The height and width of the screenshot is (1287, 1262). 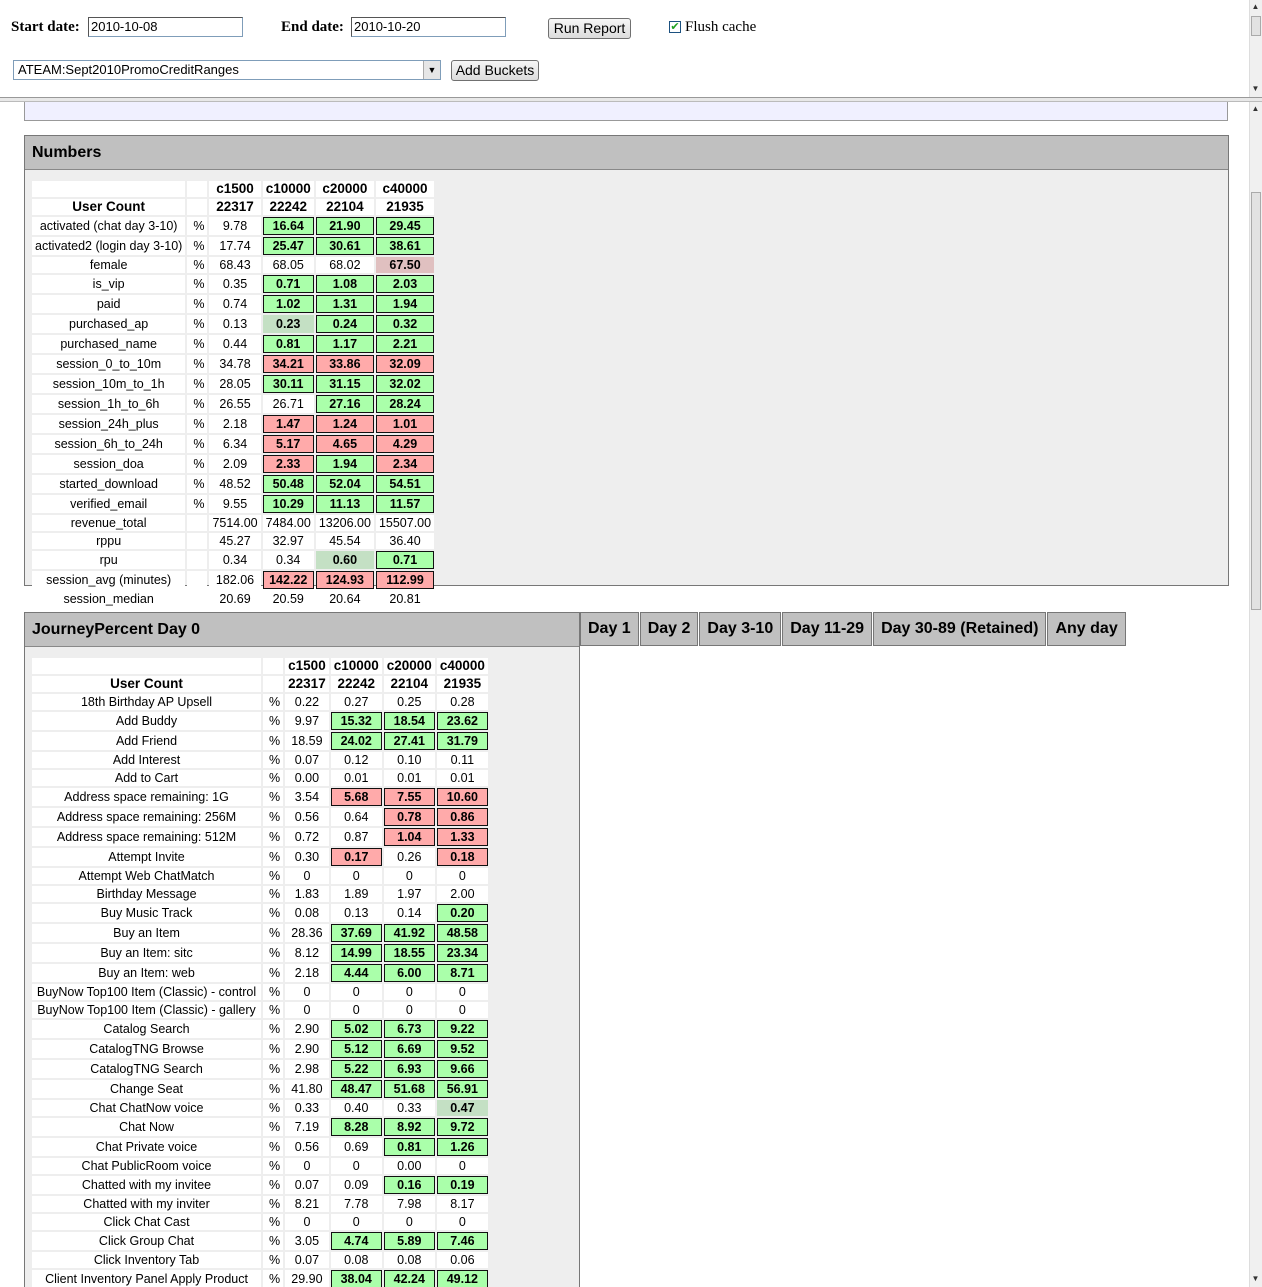 What do you see at coordinates (462, 1260) in the screenshot?
I see `metric-value: 0.06` at bounding box center [462, 1260].